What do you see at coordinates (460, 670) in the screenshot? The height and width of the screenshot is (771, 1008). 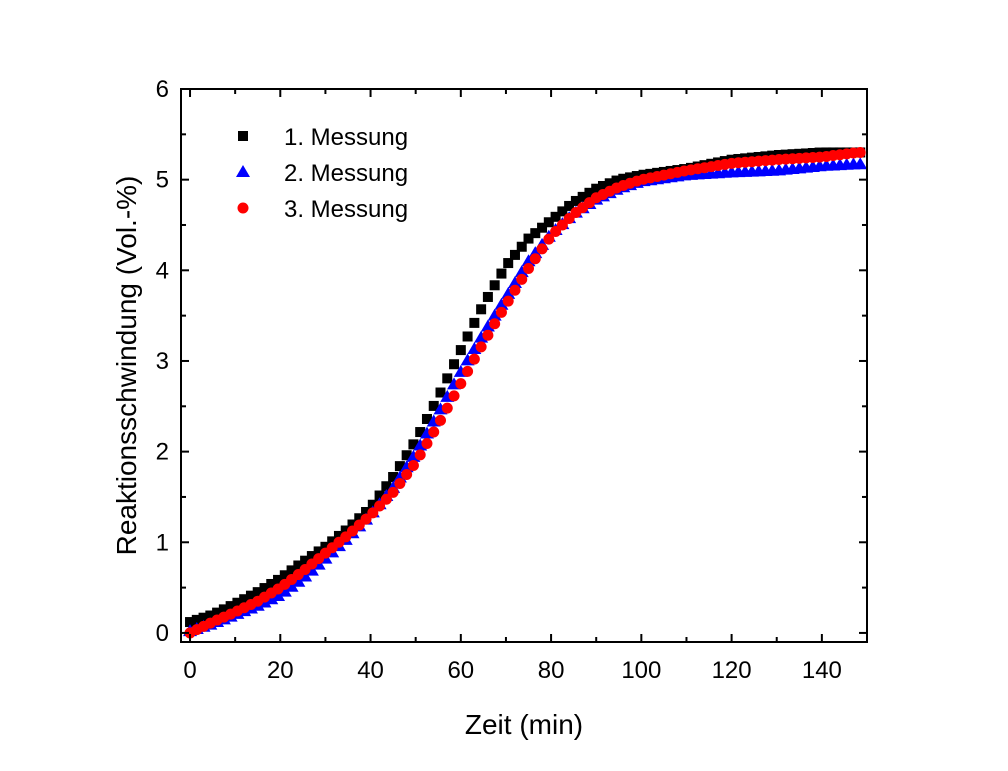 I see `x-tick-label: 60` at bounding box center [460, 670].